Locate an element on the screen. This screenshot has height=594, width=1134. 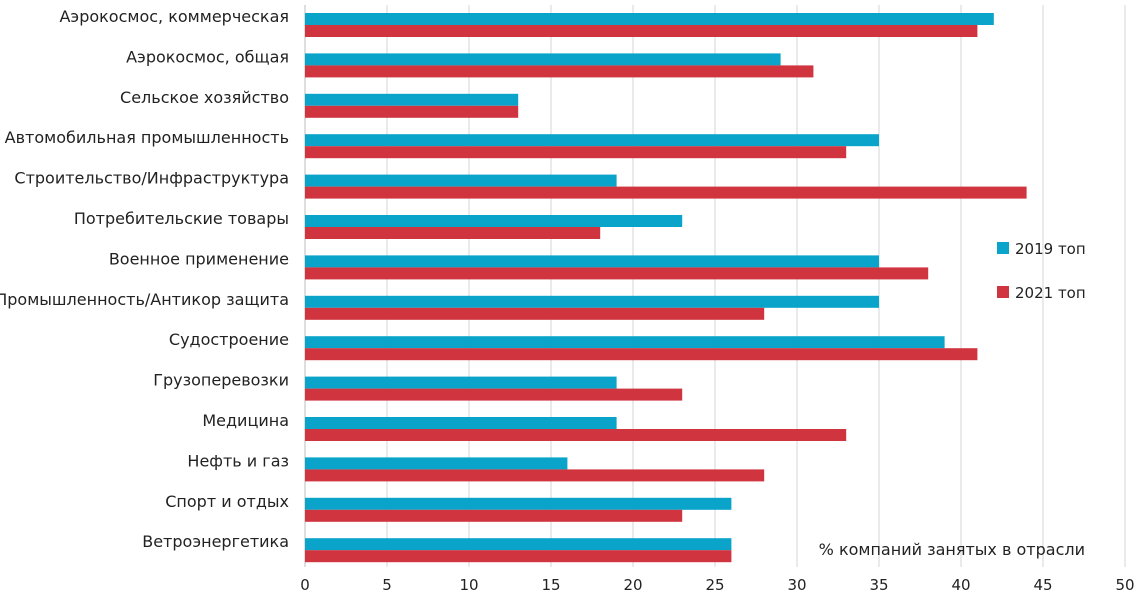
x-tick-label: 15 is located at coordinates (550, 585).